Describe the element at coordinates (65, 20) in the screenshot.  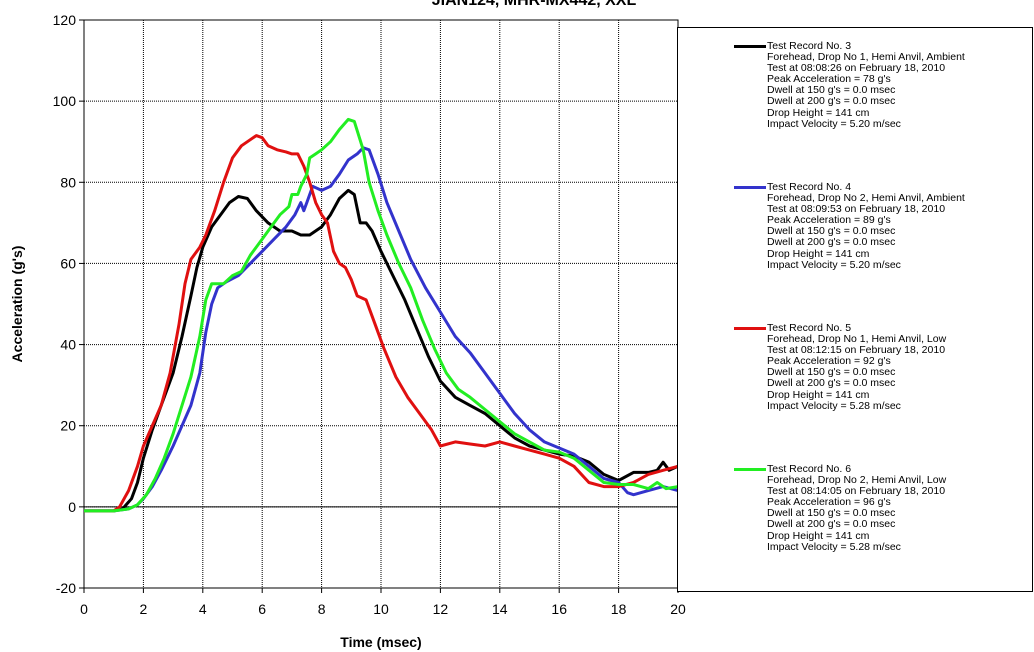
I see `y-tick-label: 120` at that location.